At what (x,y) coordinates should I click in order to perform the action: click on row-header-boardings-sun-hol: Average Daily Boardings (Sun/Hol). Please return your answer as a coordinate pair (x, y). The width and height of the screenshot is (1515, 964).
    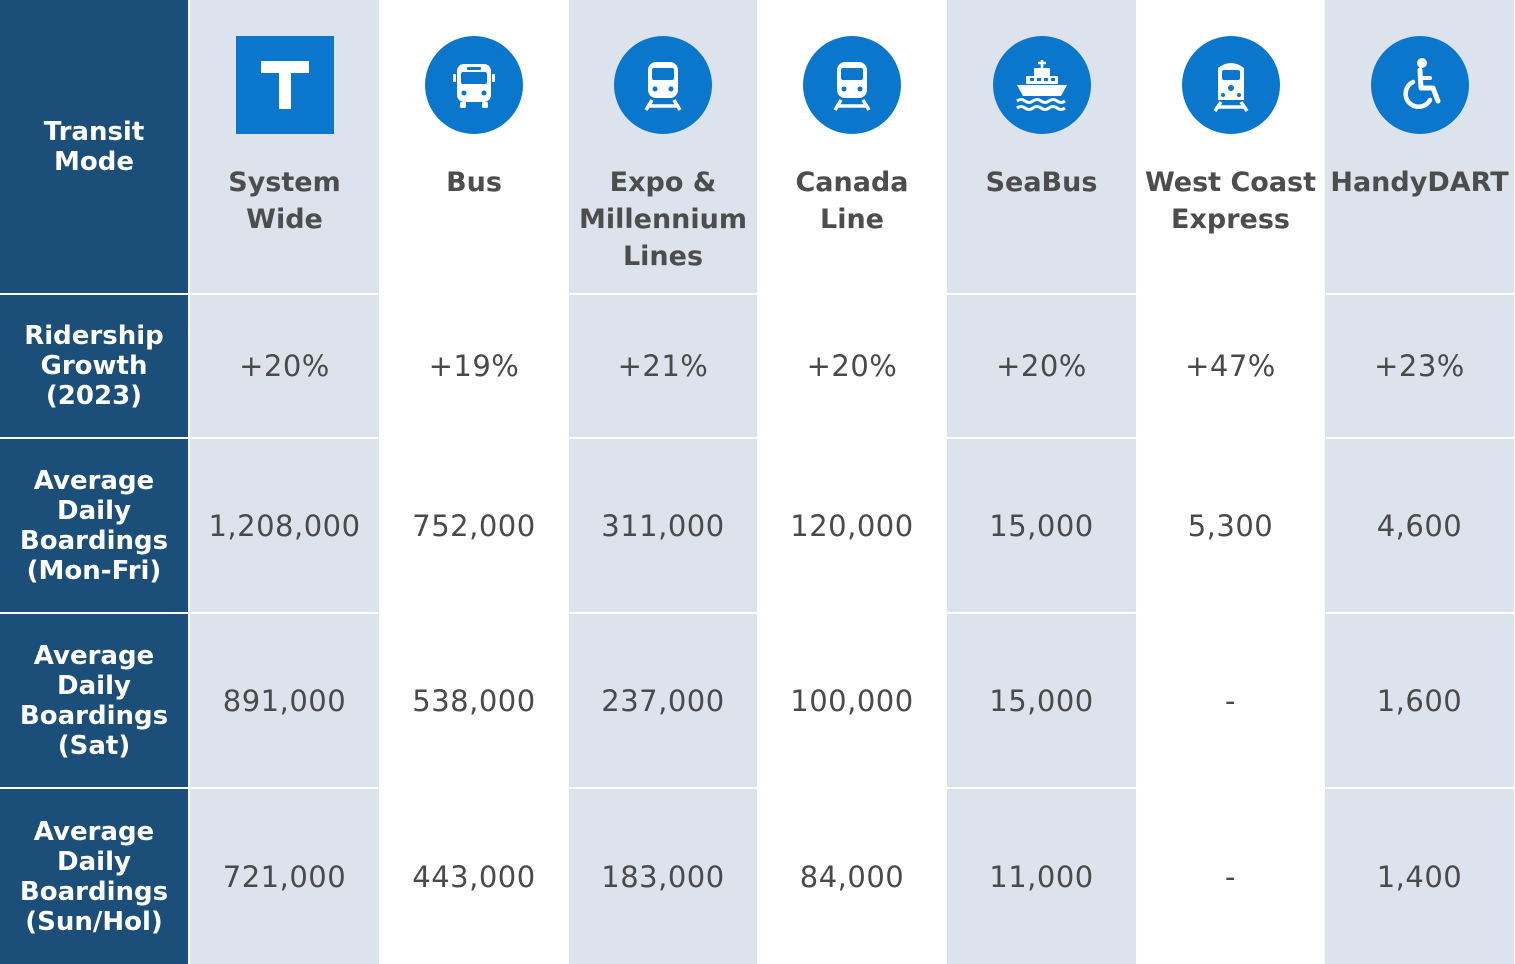
    Looking at the image, I should click on (95, 876).